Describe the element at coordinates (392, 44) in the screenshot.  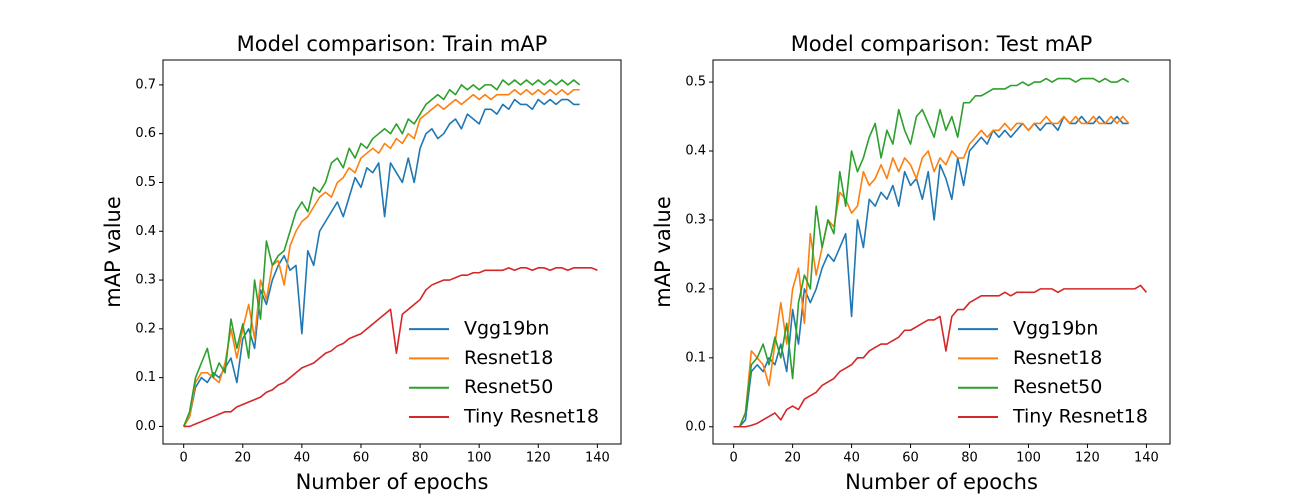
I see `chart-title: Model comparison: Train mAP` at that location.